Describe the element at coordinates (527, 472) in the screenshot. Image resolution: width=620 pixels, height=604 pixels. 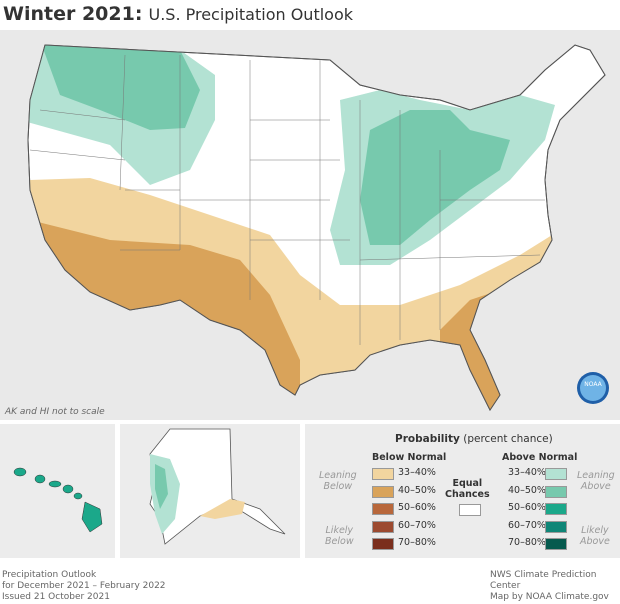
I see `above-range: 33–40%` at that location.